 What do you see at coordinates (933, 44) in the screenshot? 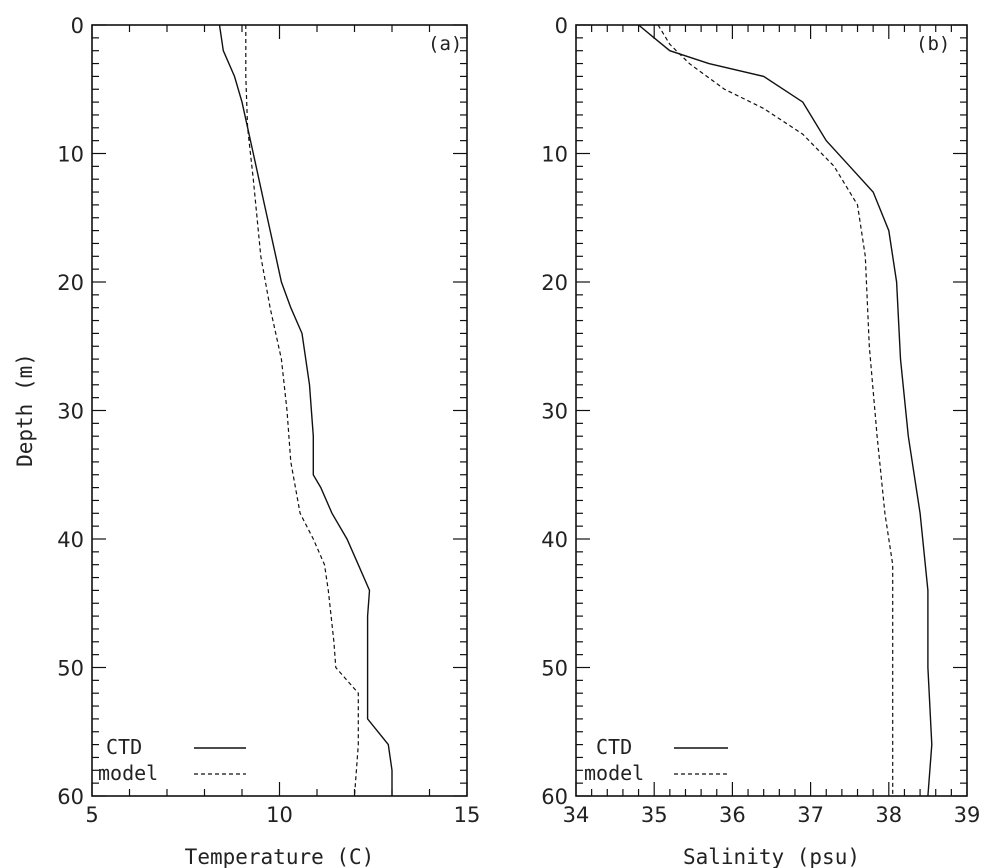
I see `panel-b-tag: (b)` at bounding box center [933, 44].